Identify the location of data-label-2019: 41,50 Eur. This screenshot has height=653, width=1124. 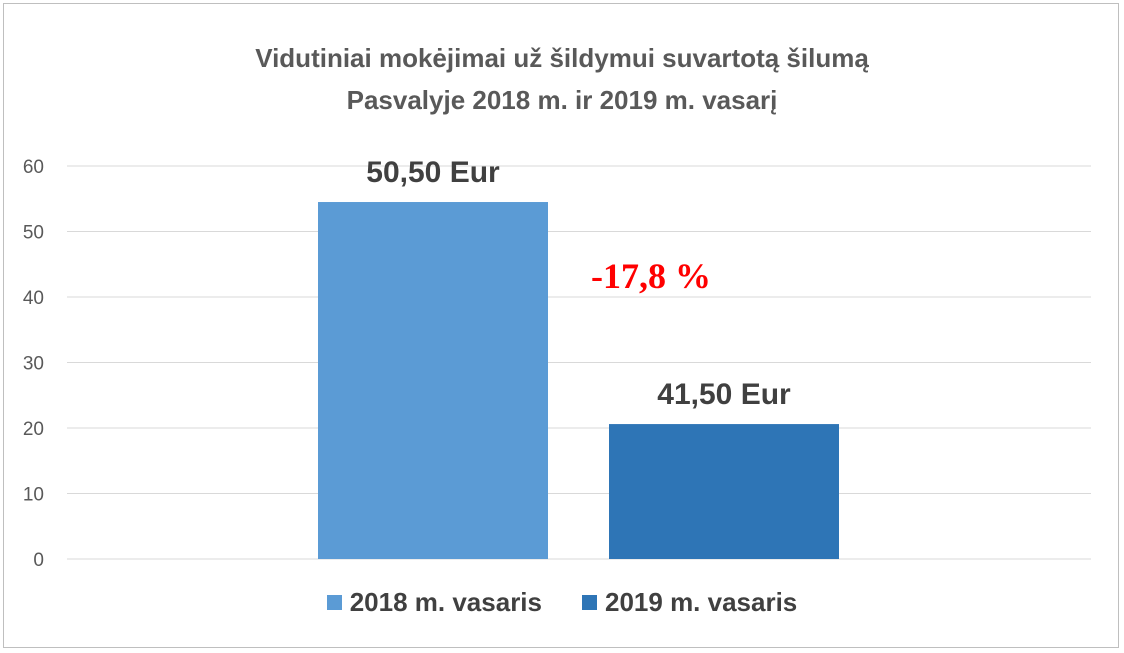
(724, 394).